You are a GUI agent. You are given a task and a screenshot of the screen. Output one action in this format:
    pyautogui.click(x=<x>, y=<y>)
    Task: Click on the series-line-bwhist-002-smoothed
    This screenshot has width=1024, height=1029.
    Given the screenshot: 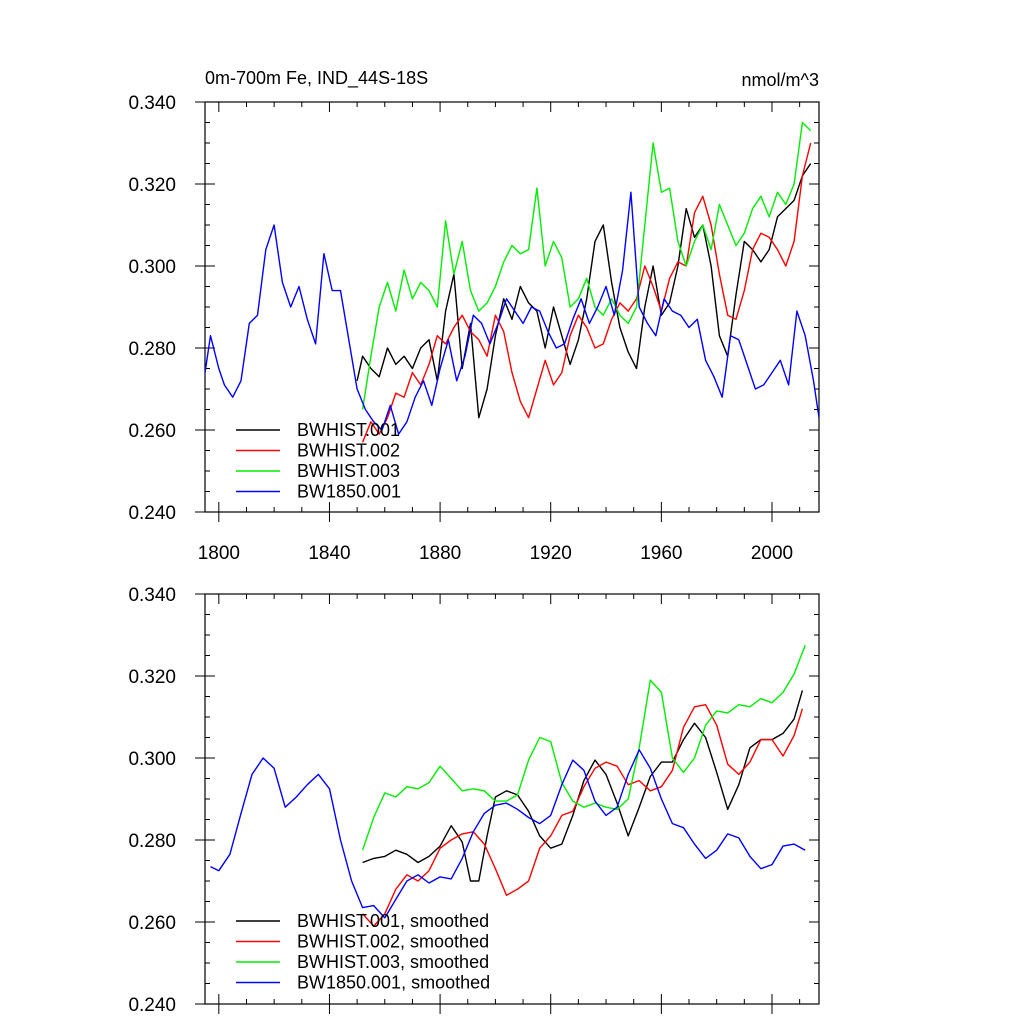 What is the action you would take?
    pyautogui.click(x=583, y=815)
    